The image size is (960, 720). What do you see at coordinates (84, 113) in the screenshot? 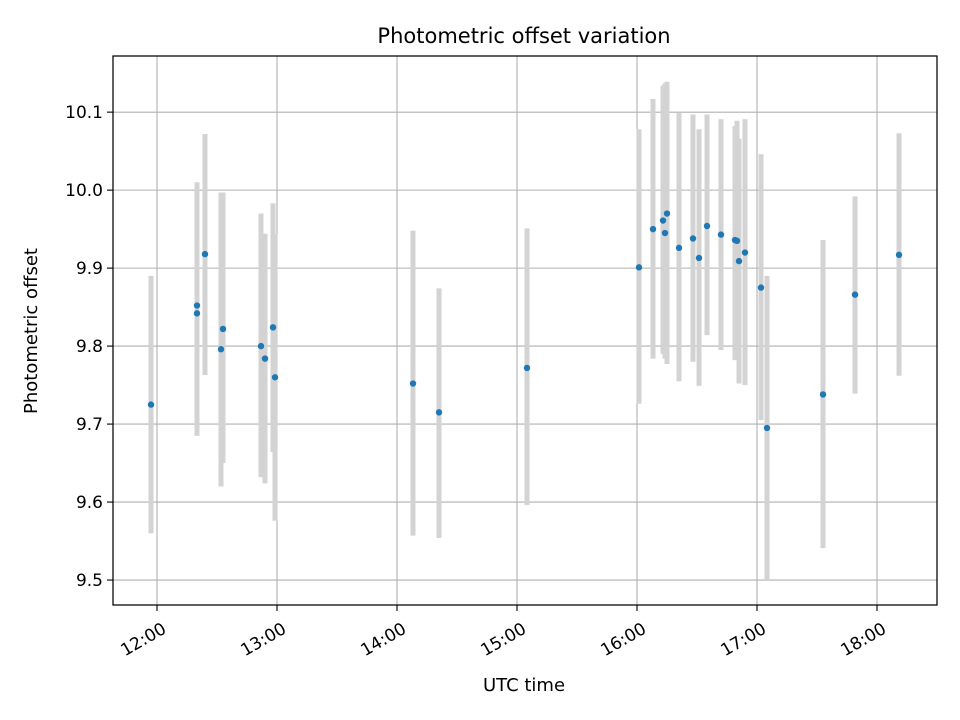
I see `y-tick-label: 10.1` at bounding box center [84, 113].